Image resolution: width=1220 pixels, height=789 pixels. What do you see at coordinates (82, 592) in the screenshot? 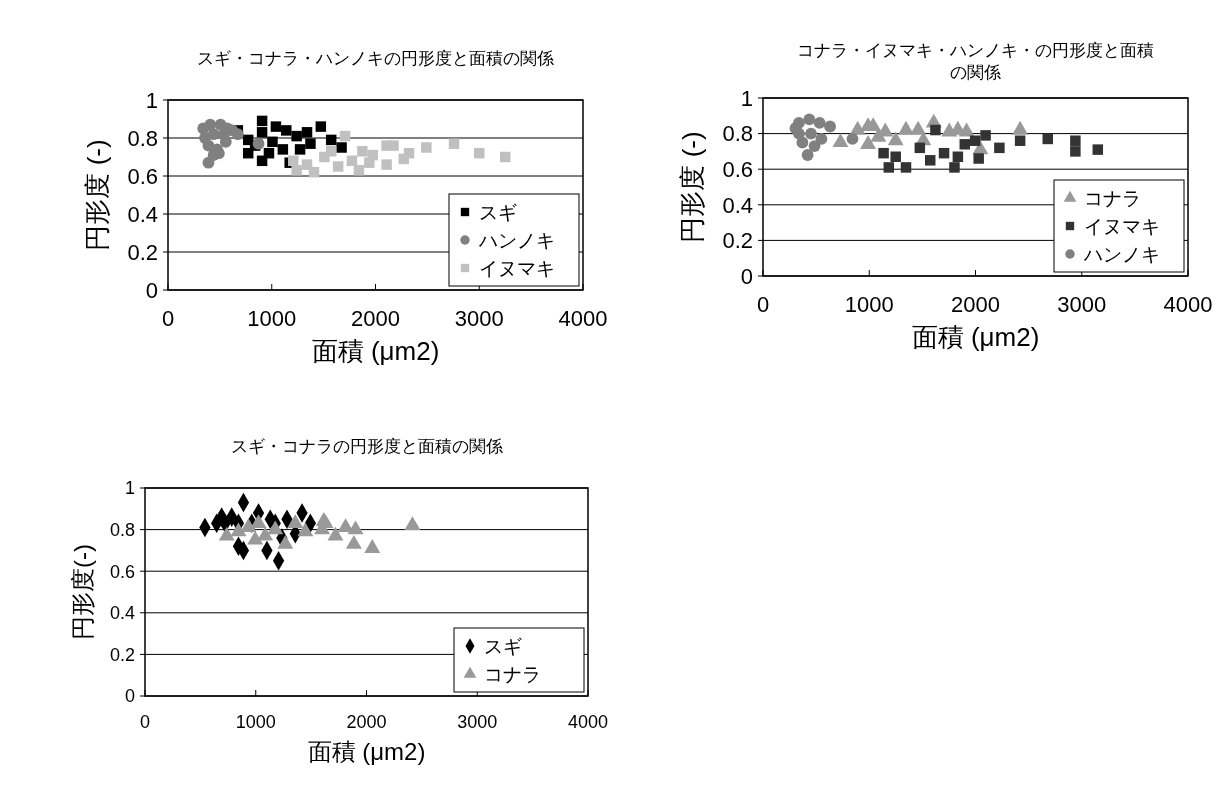
I see `y-axis-title: 円形度(-)` at bounding box center [82, 592].